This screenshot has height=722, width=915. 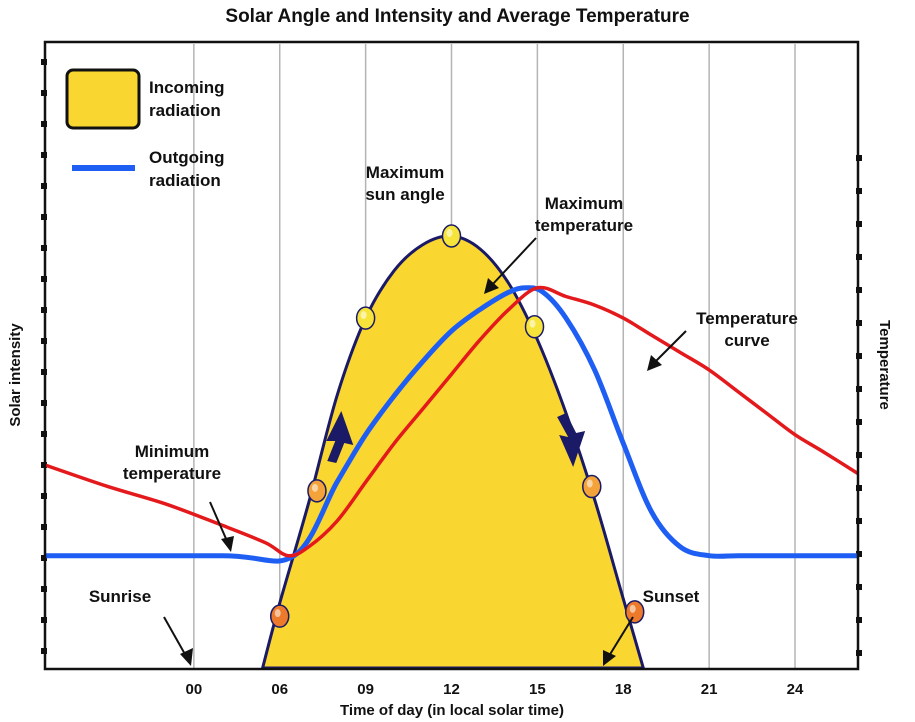 I want to click on sunrise-arrow, so click(x=178, y=641).